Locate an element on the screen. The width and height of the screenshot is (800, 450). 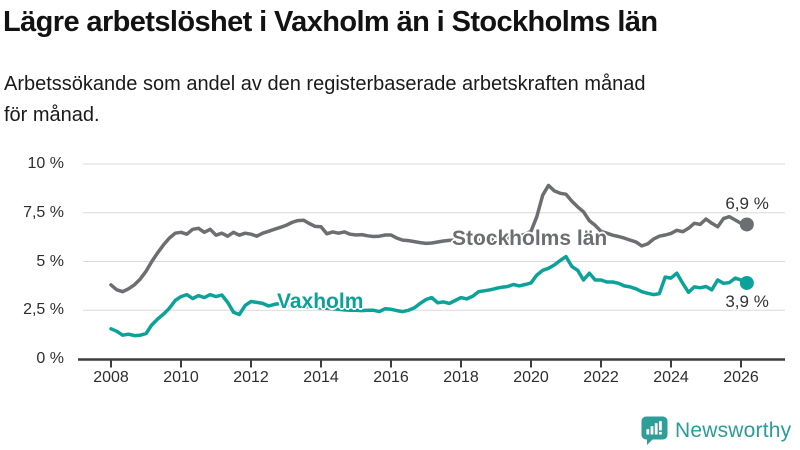
newsworthy-logo: Newsworthy is located at coordinates (716, 430).